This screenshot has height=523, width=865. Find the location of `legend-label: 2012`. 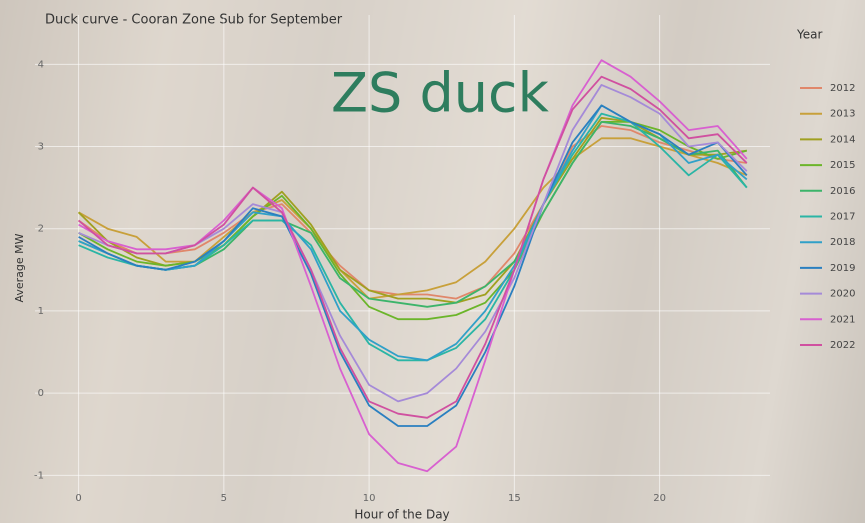

legend-label: 2012 is located at coordinates (842, 88).